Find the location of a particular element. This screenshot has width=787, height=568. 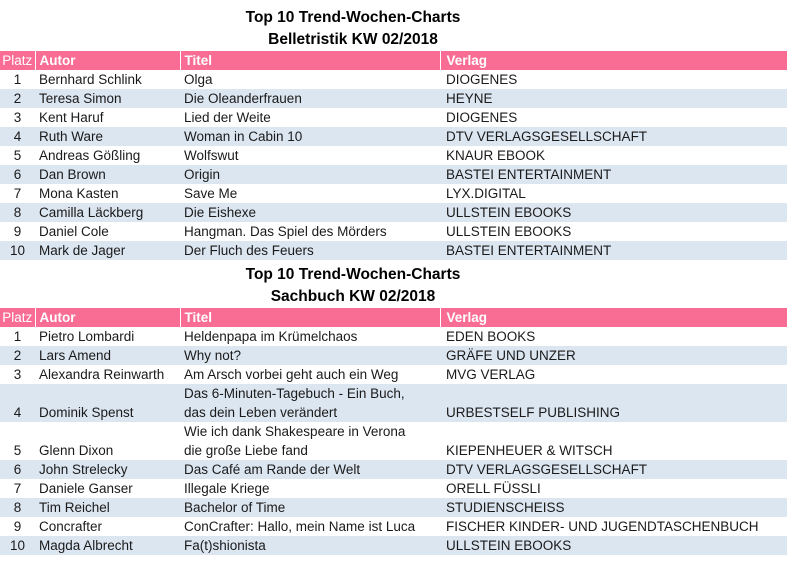

cell-verlag: EDEN BOOKS is located at coordinates (491, 336).